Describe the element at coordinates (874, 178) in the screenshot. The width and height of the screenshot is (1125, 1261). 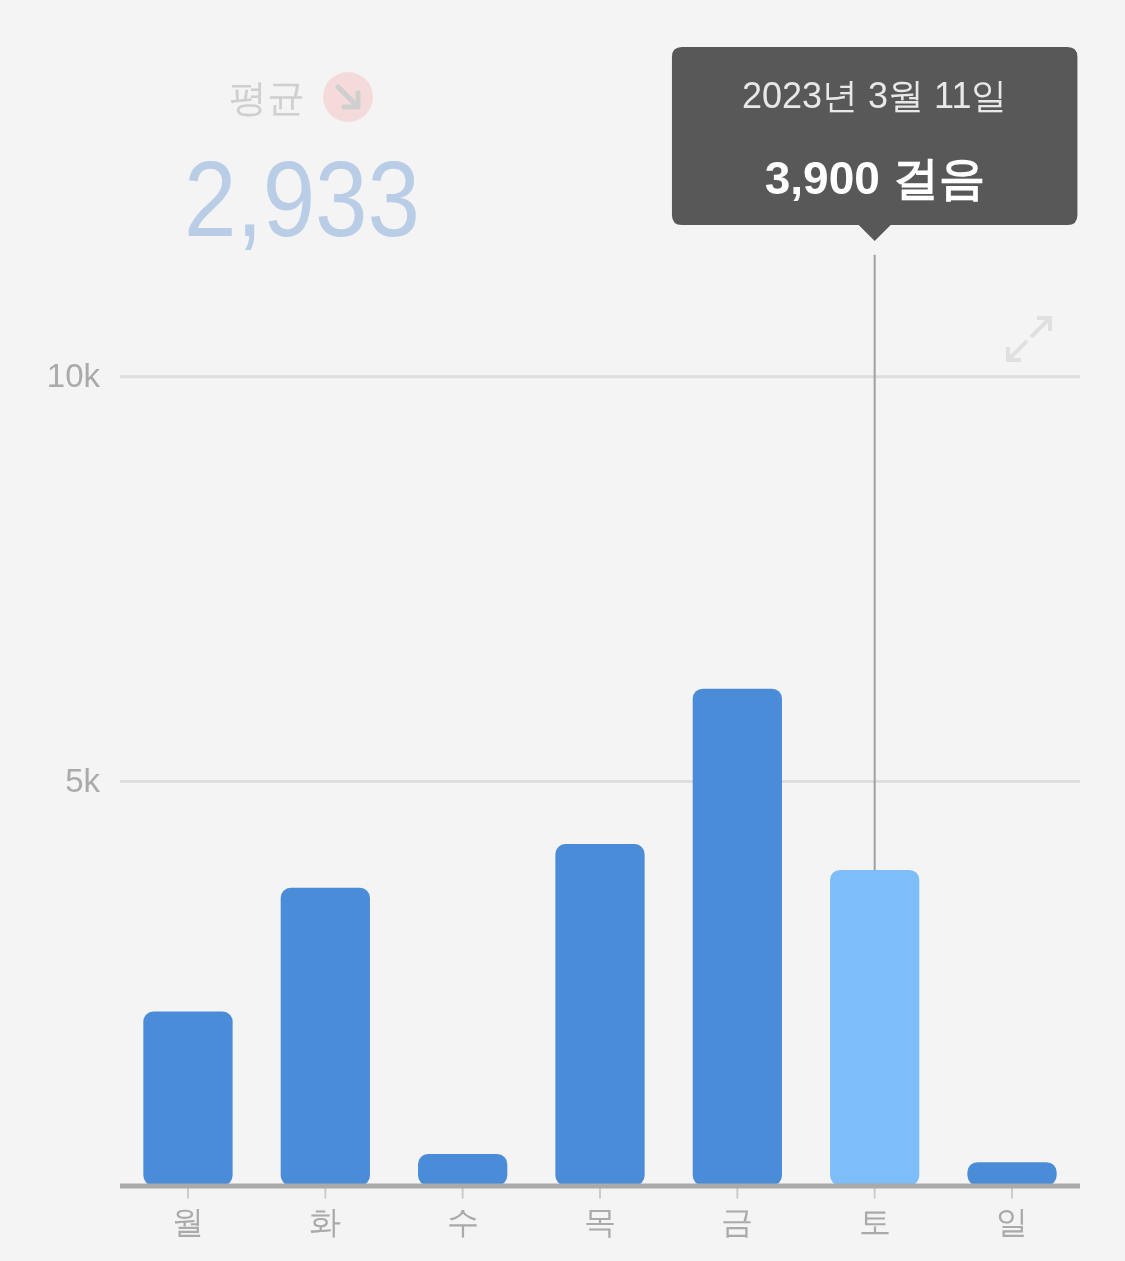
I see `annotation: 3,900 걸음` at that location.